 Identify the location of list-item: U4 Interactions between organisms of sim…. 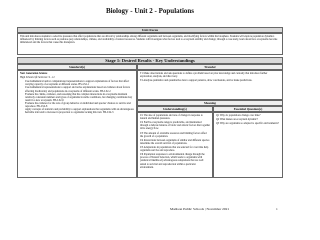
(175, 141).